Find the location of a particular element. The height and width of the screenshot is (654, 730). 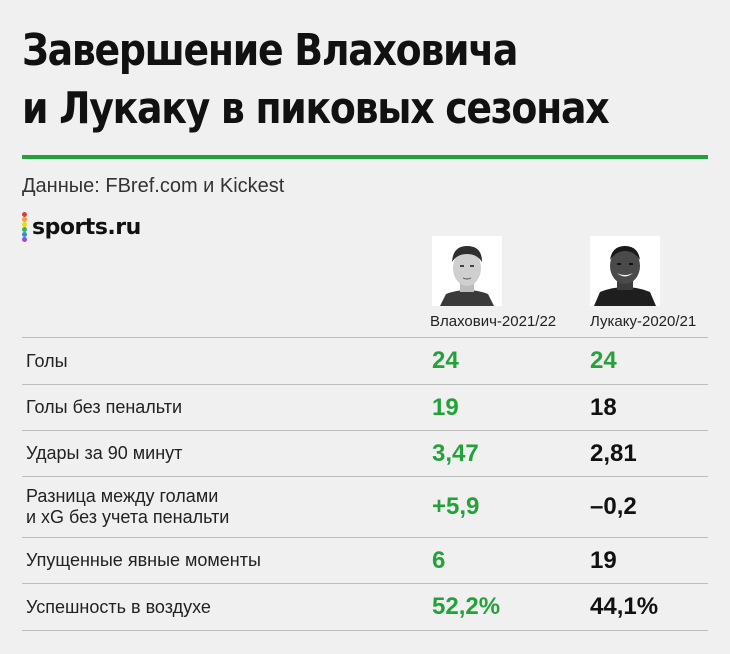

table-row: Удары за 90 минут 3,47 2,81 is located at coordinates (365, 453).